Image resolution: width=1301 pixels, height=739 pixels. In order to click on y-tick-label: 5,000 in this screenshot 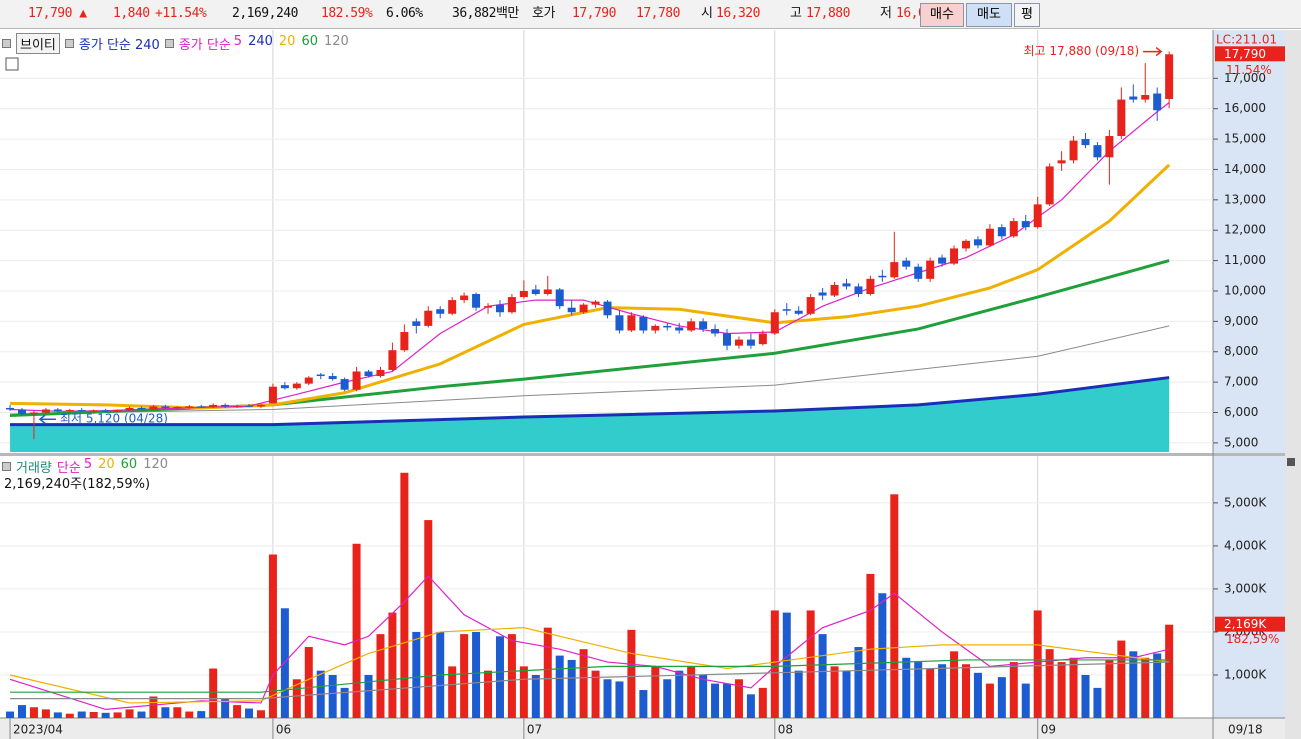, I will do `click(1241, 442)`.